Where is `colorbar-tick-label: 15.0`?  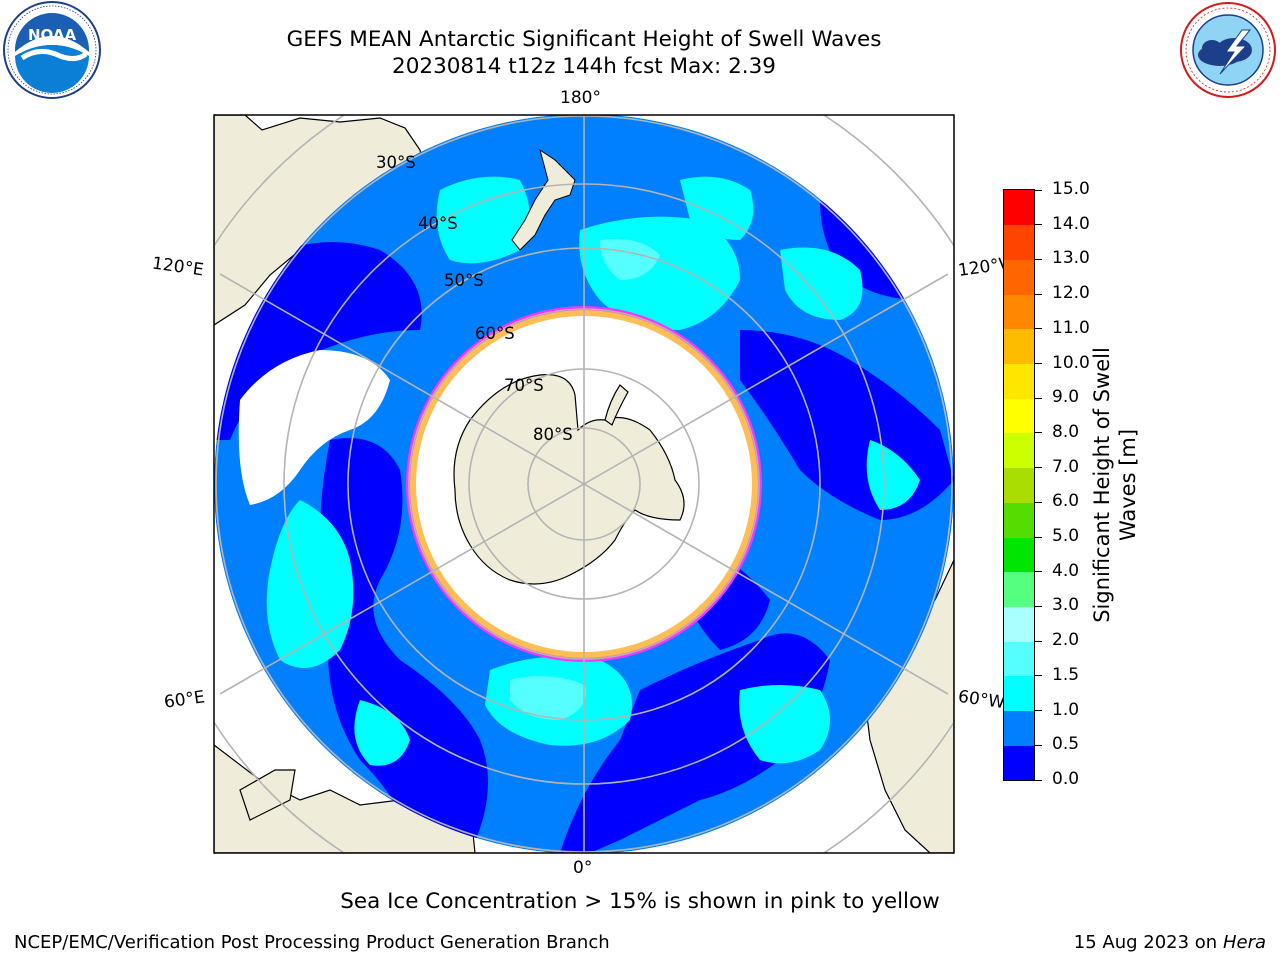 colorbar-tick-label: 15.0 is located at coordinates (1071, 189).